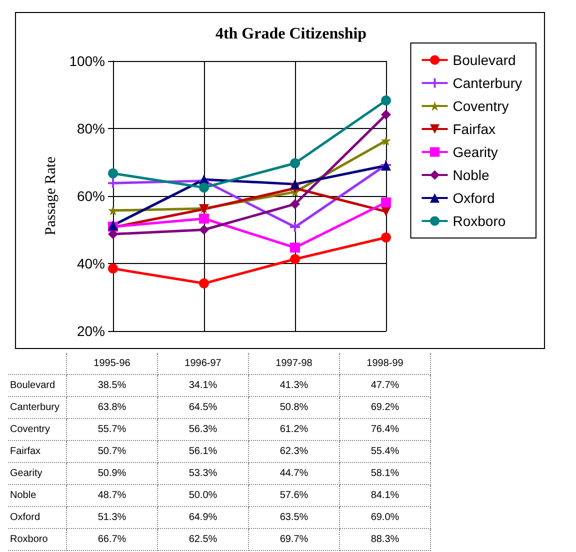 The width and height of the screenshot is (576, 552). Describe the element at coordinates (294, 451) in the screenshot. I see `data-label: 62.3%` at that location.